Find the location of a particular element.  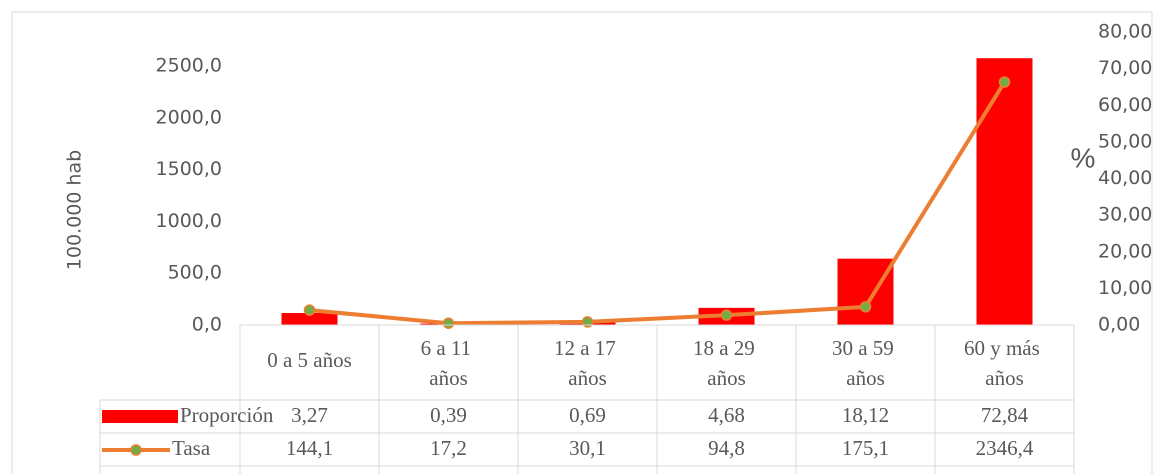

category-label: 18 a 29 años is located at coordinates (726, 363).